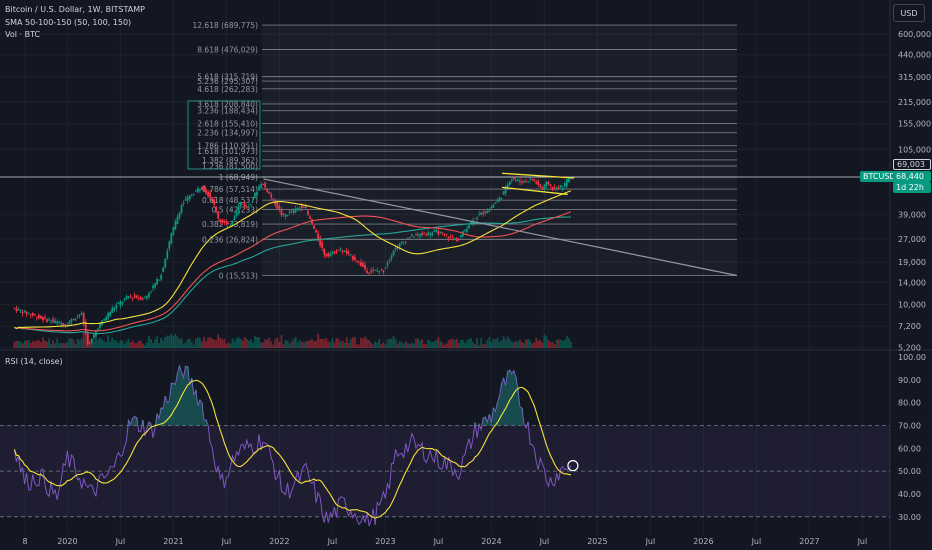 The image size is (932, 550). I want to click on symbol-legend: Bitcoin / U.S. Dollar, 1W, BITSTAMP, so click(75, 9).